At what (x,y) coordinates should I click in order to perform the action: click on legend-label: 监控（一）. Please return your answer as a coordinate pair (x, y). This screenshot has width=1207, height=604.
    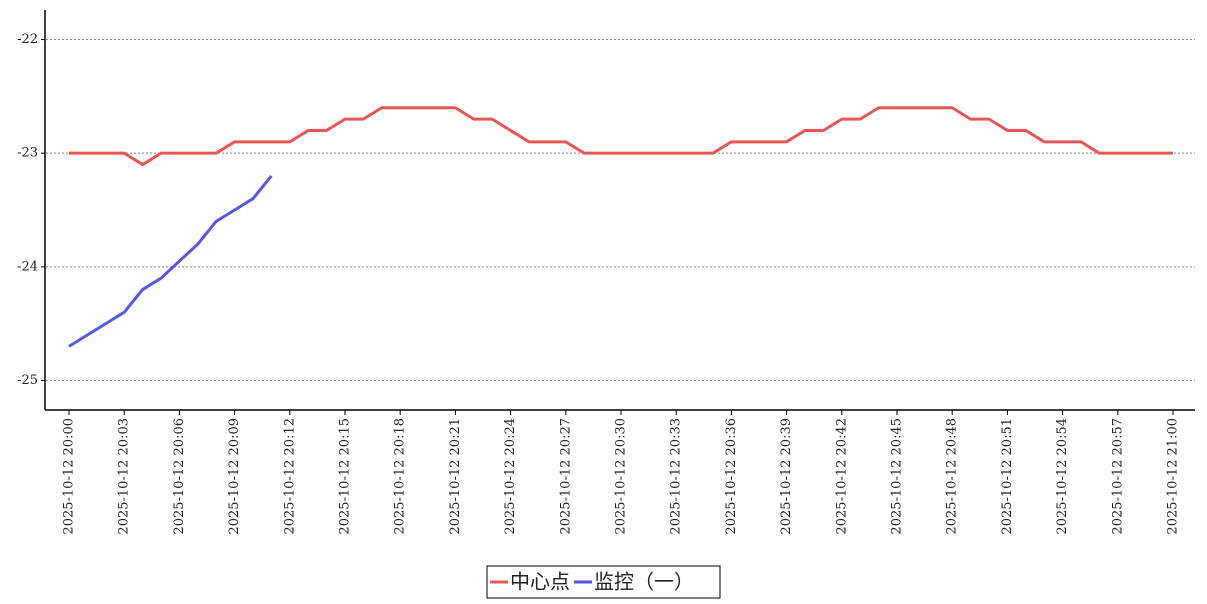
    Looking at the image, I should click on (644, 582).